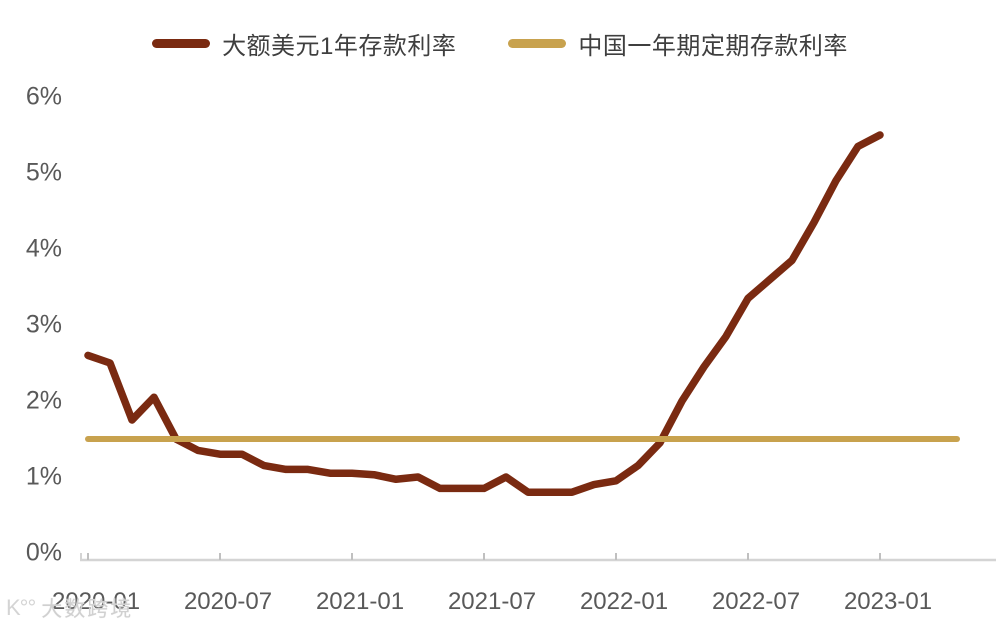 This screenshot has height=626, width=1000. I want to click on x-tick-label: 2021-01, so click(360, 601).